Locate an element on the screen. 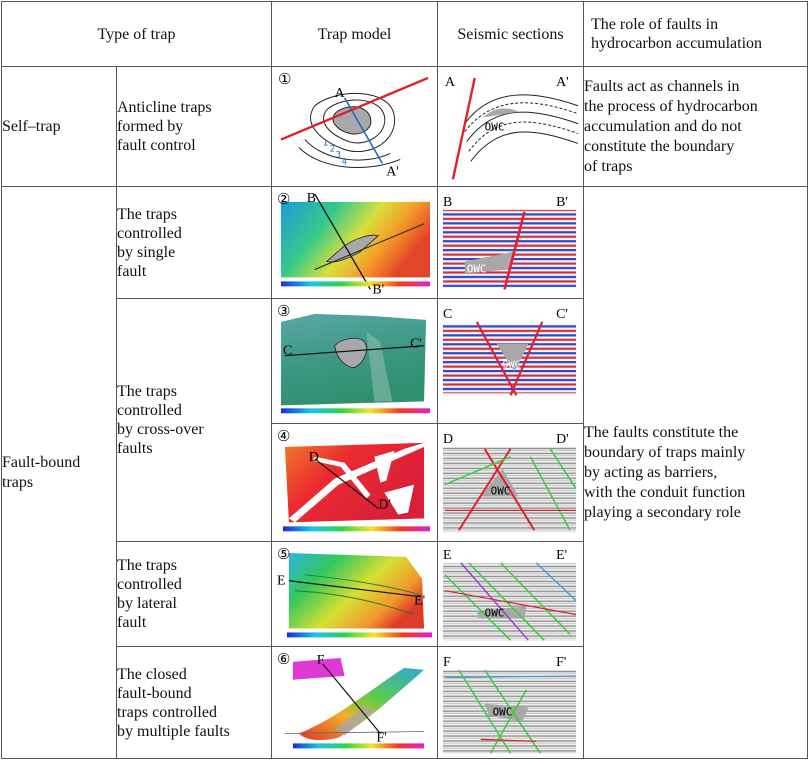 Image resolution: width=809 pixels, height=765 pixels. fault-bound-label-line: Fault-bound is located at coordinates (41, 462).